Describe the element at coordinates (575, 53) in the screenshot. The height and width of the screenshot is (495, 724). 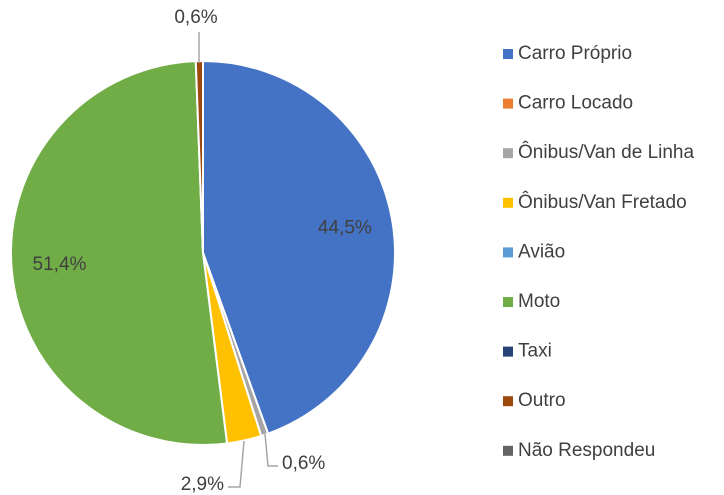
I see `legend-label: Carro Próprio` at that location.